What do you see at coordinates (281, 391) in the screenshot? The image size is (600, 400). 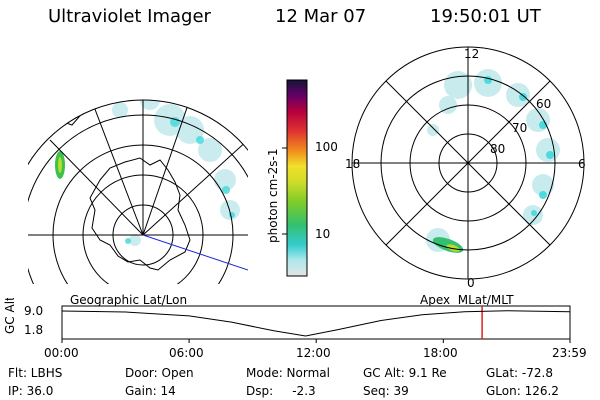 I see `footer-dsp: Dsp: -2.3` at bounding box center [281, 391].